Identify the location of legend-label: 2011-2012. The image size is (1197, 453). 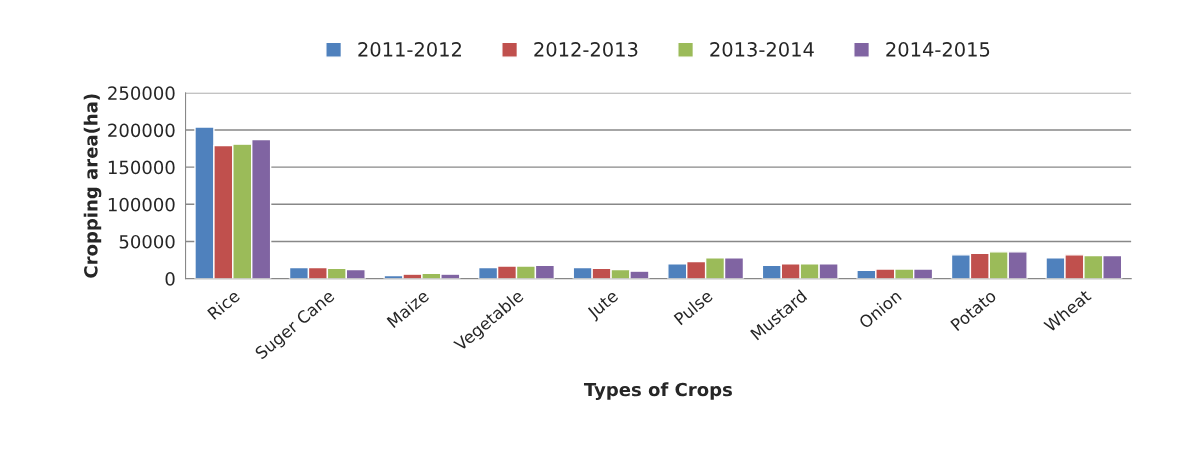
(409, 49).